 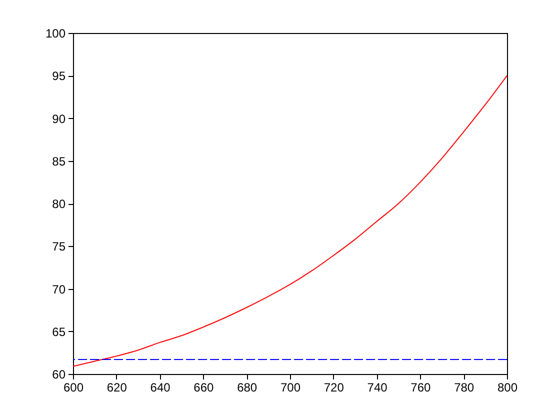 I want to click on y-tick-label: 95, so click(x=59, y=76).